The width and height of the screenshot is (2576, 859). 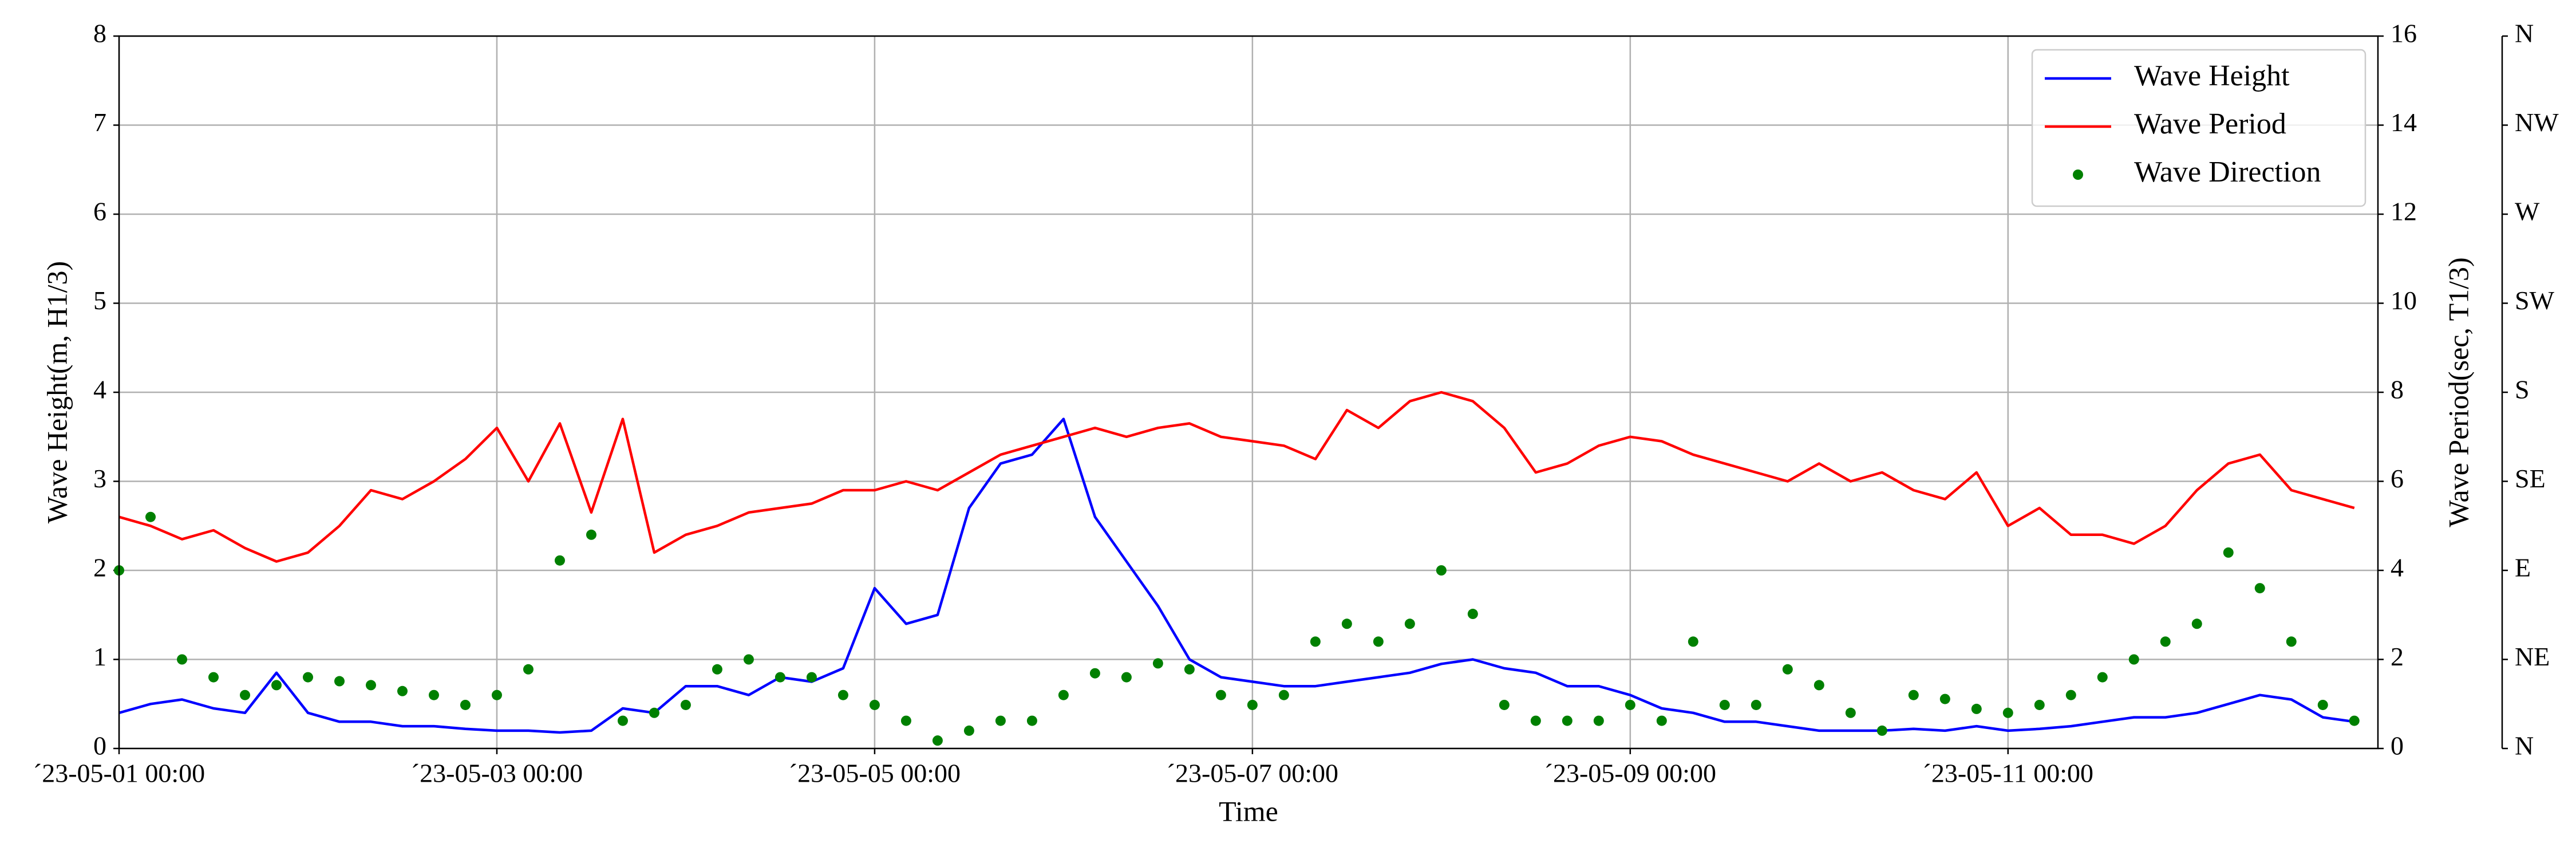 I want to click on y2-tick-label: 14, so click(x=2404, y=122).